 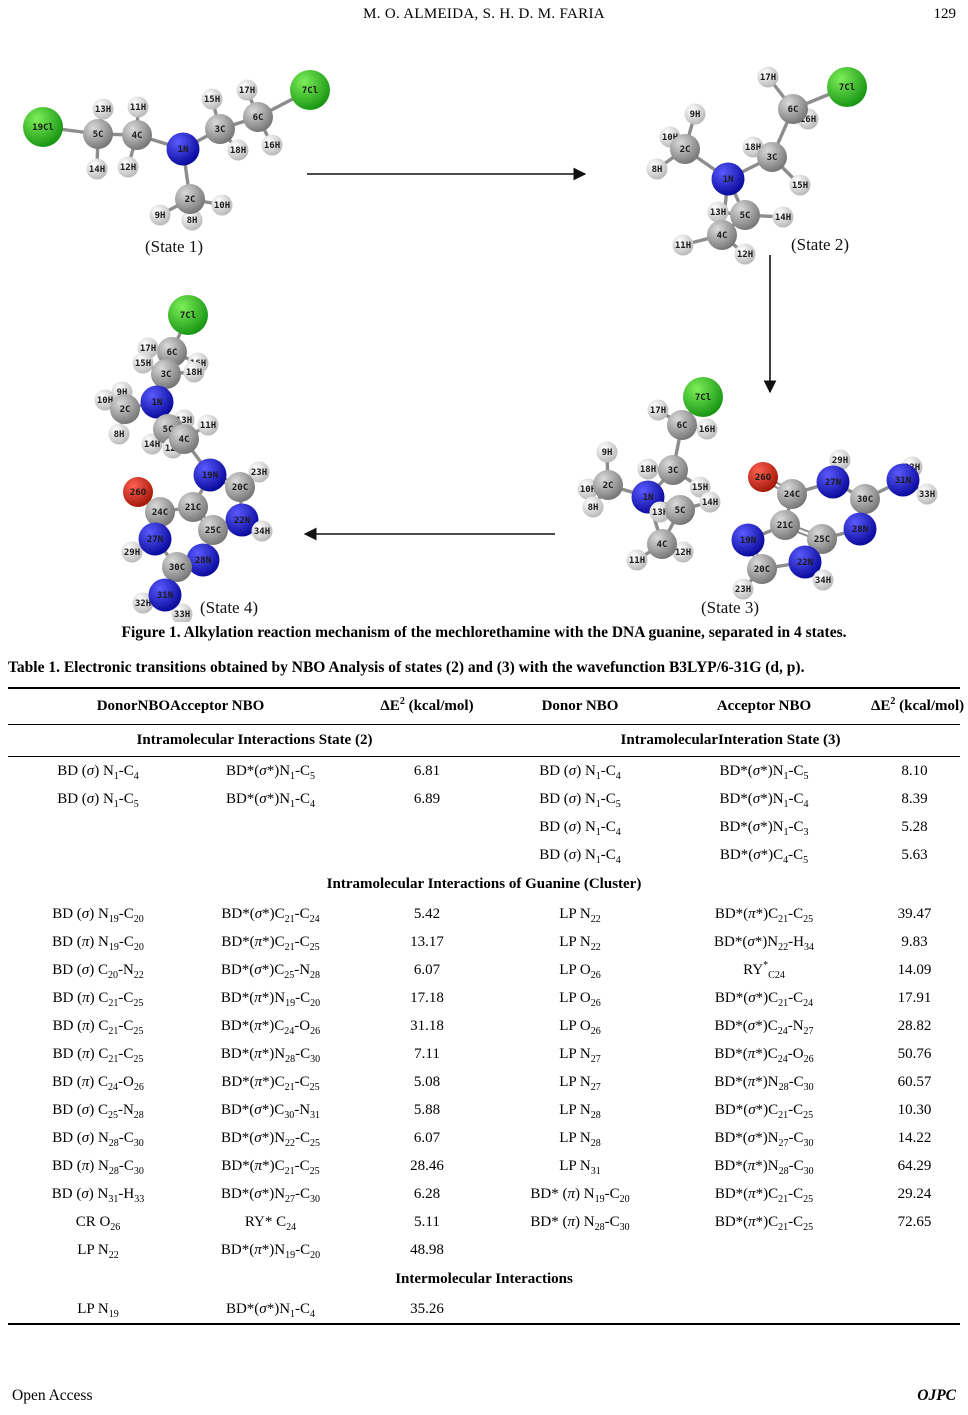 What do you see at coordinates (52, 1395) in the screenshot?
I see `open-access-label: Open Access` at bounding box center [52, 1395].